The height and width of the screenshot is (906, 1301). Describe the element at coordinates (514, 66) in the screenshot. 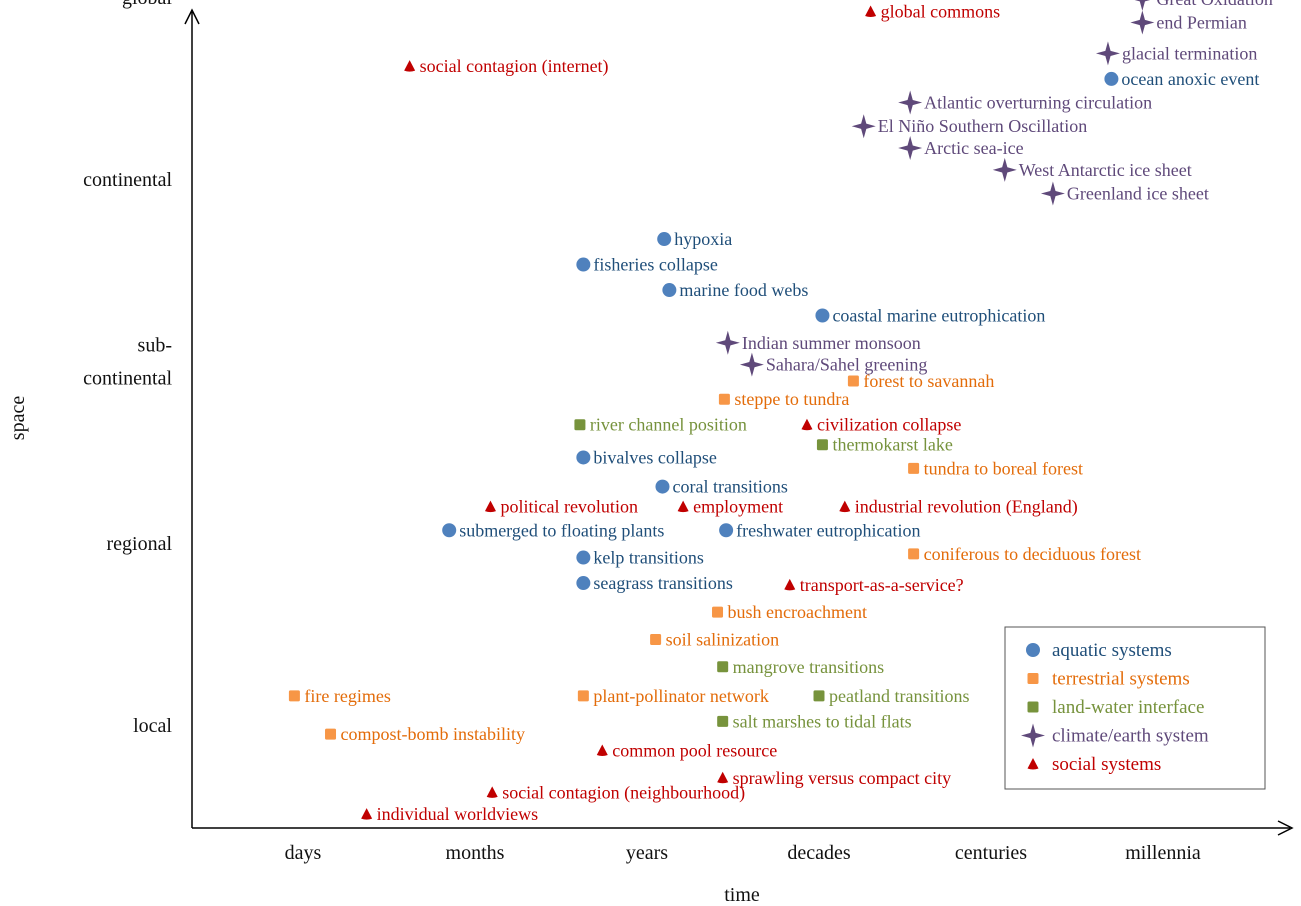

I see `point-label: social contagion (internet)` at that location.